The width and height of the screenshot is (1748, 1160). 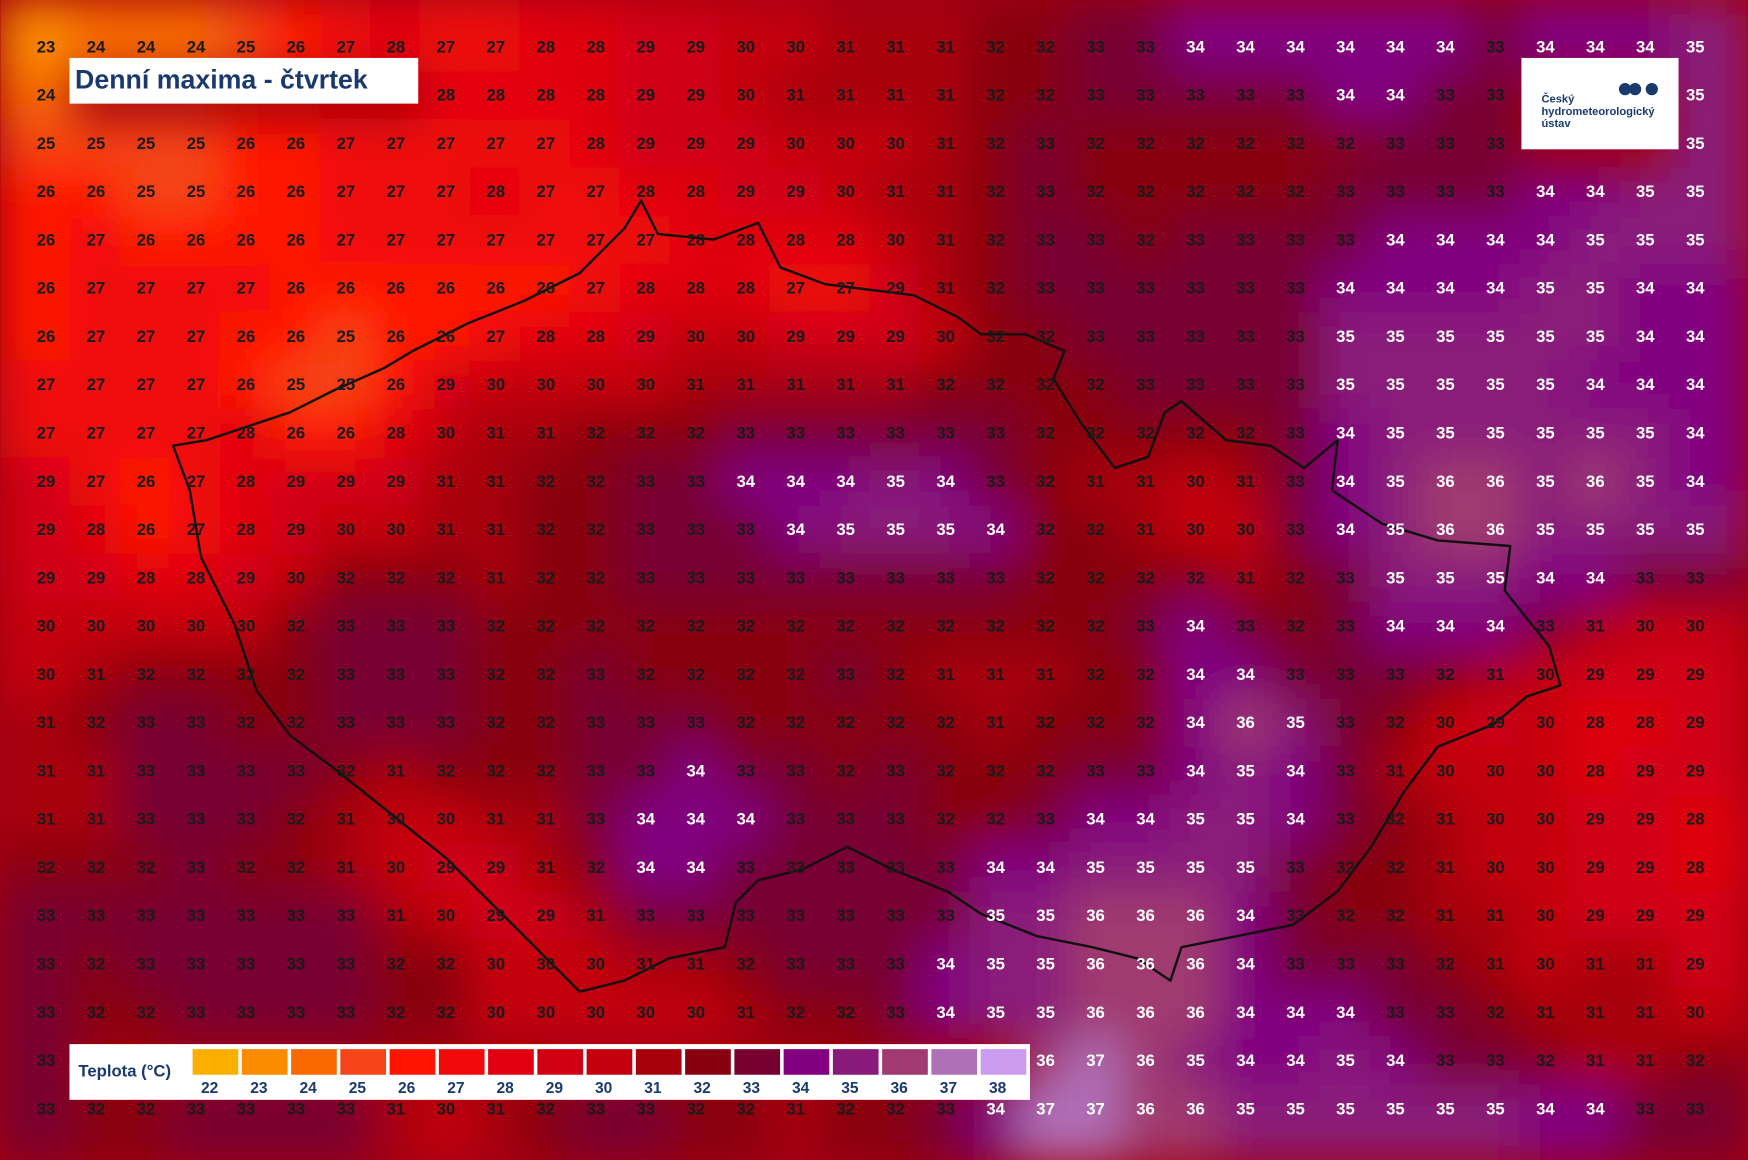 What do you see at coordinates (855, 1062) in the screenshot?
I see `legend-swatch` at bounding box center [855, 1062].